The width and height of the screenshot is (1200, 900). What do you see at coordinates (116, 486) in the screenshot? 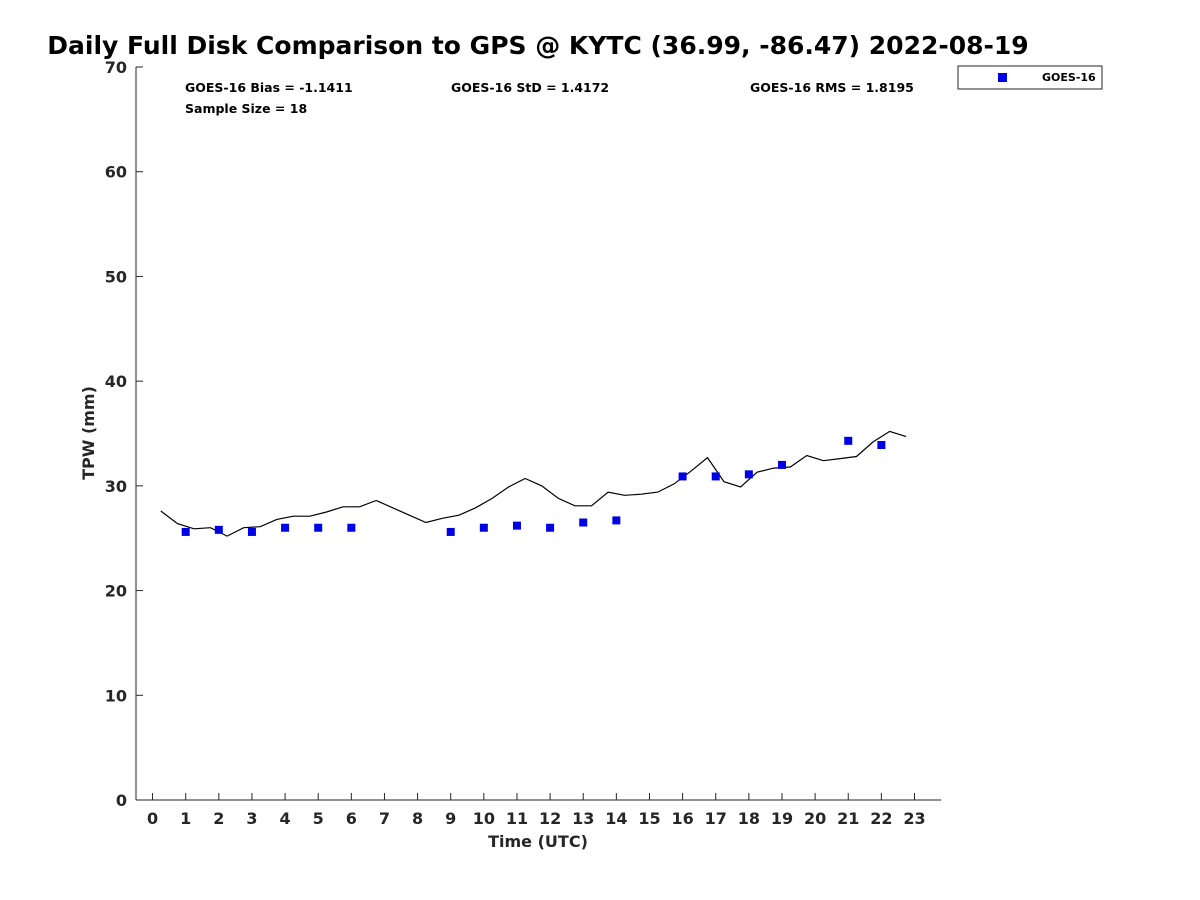
I see `y-tick-label: 30` at bounding box center [116, 486].